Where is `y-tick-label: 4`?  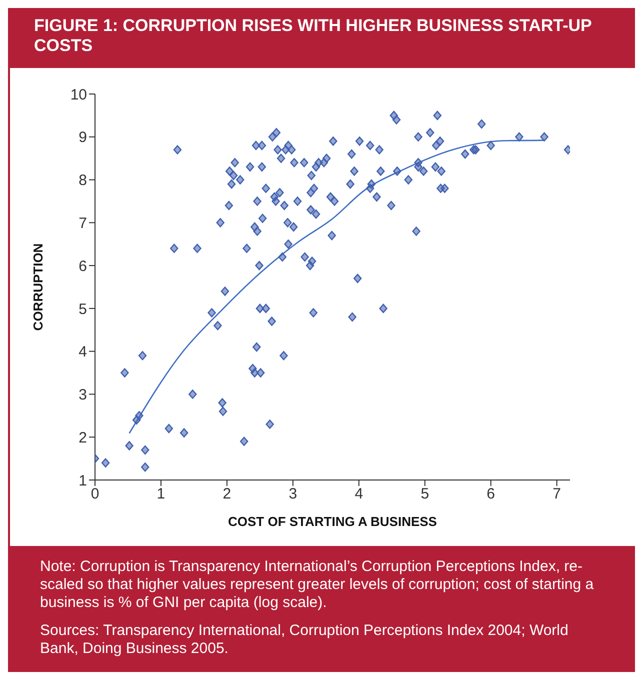
y-tick-label: 4 is located at coordinates (82, 352).